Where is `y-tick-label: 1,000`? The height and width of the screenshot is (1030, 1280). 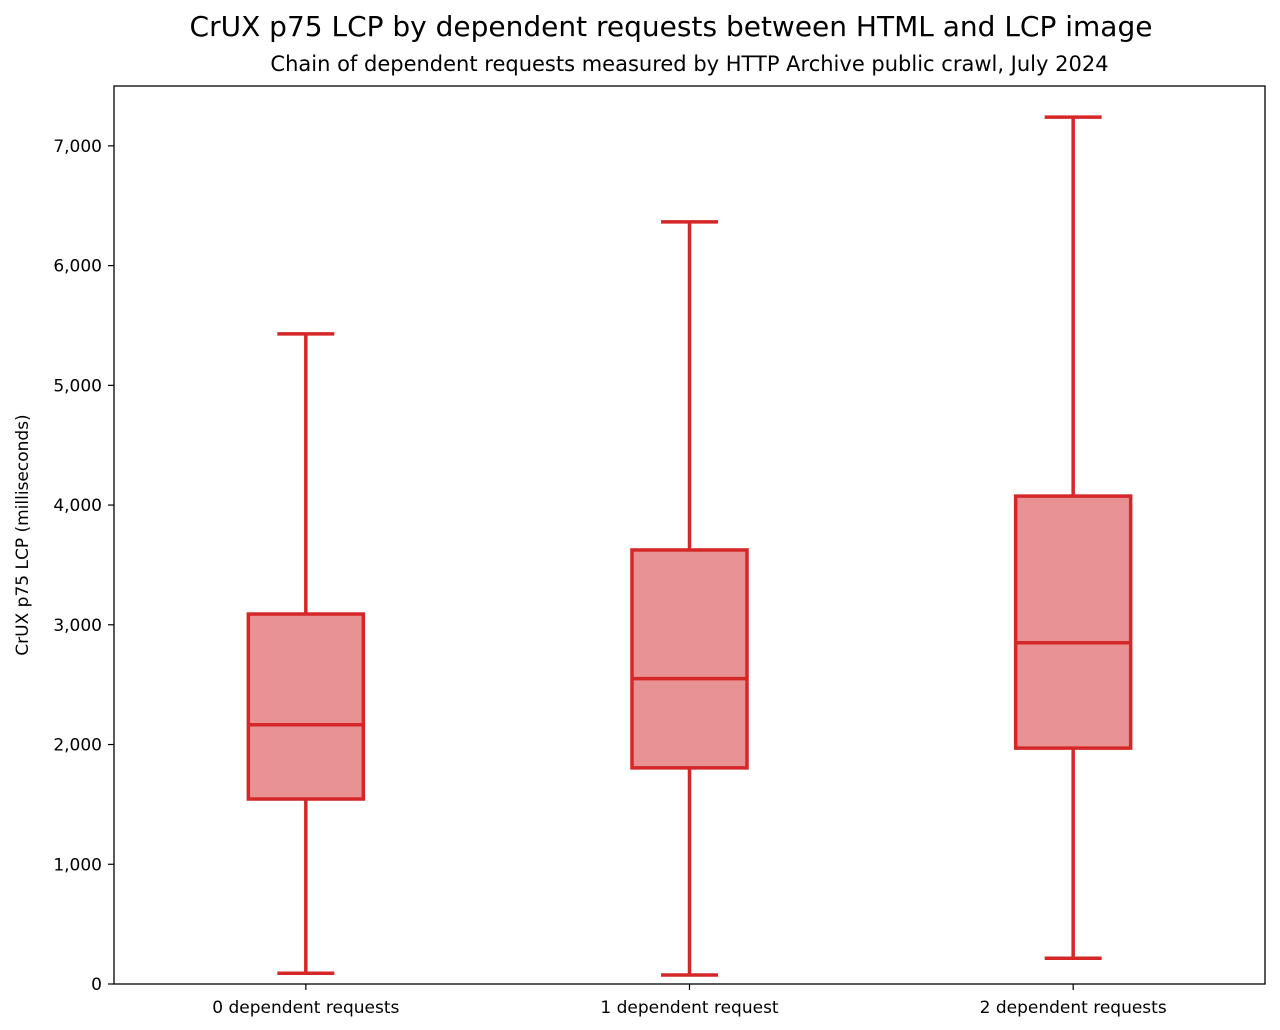
y-tick-label: 1,000 is located at coordinates (77, 865).